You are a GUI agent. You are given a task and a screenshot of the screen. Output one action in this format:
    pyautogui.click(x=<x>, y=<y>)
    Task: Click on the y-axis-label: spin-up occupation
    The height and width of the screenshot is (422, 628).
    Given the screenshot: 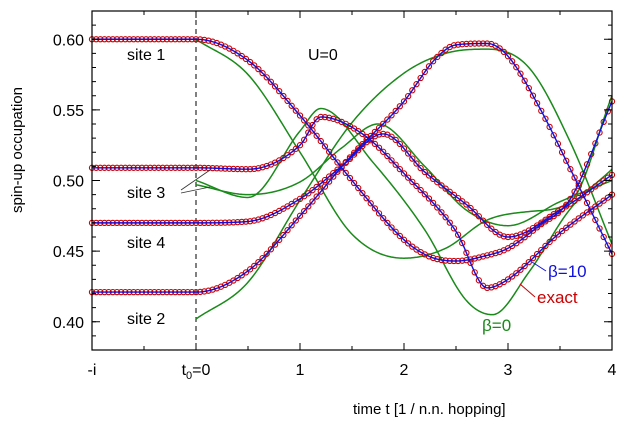 What is the action you would take?
    pyautogui.click(x=17, y=150)
    